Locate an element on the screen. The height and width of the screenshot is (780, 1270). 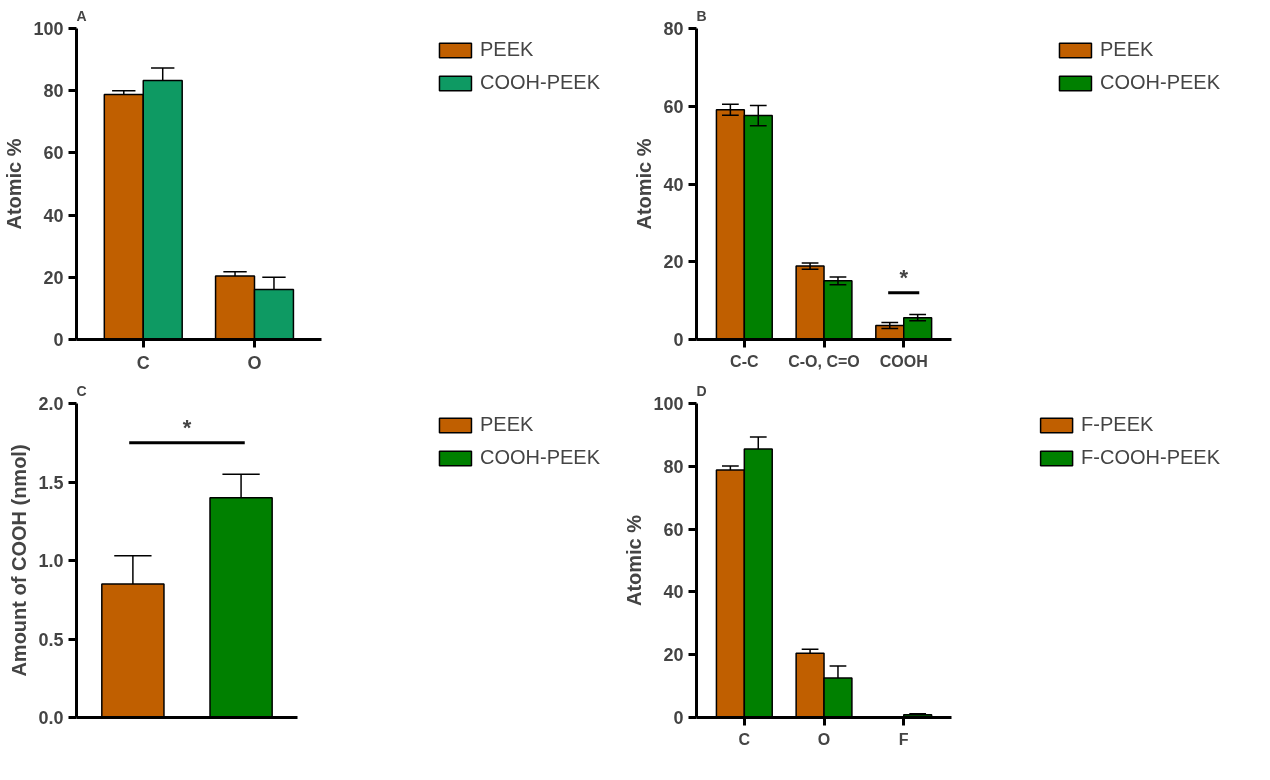
chart-title: D is located at coordinates (701, 390).